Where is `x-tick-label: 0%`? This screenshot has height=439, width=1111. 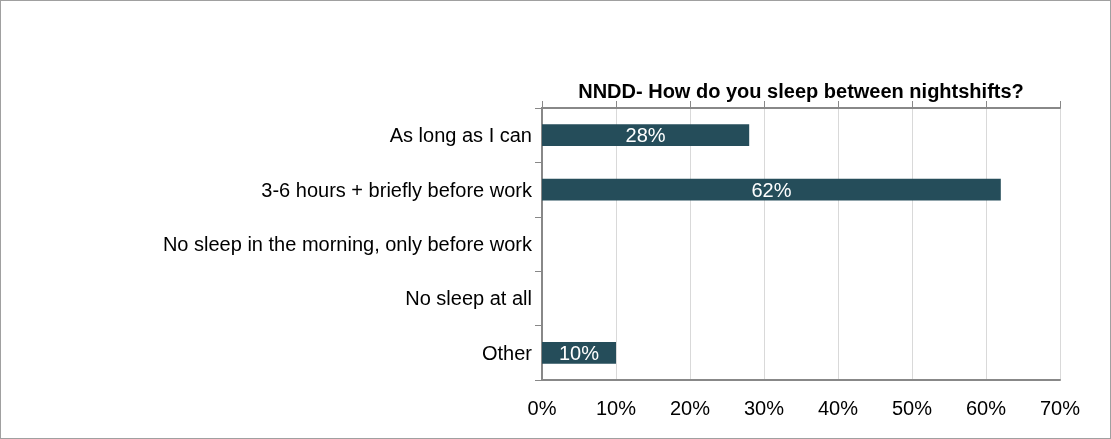 x-tick-label: 0% is located at coordinates (542, 408).